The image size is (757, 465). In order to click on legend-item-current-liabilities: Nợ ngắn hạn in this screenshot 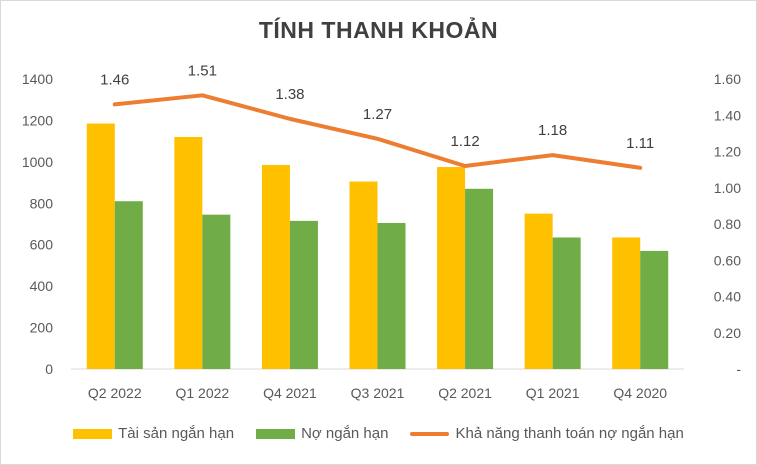, I will do `click(322, 433)`.